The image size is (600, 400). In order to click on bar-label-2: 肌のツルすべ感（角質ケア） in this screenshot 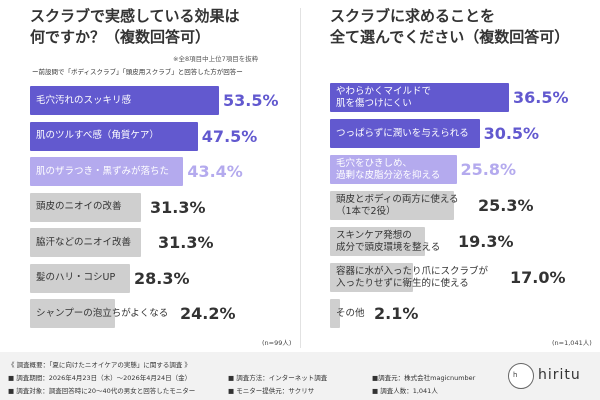, I will do `click(97, 136)`.